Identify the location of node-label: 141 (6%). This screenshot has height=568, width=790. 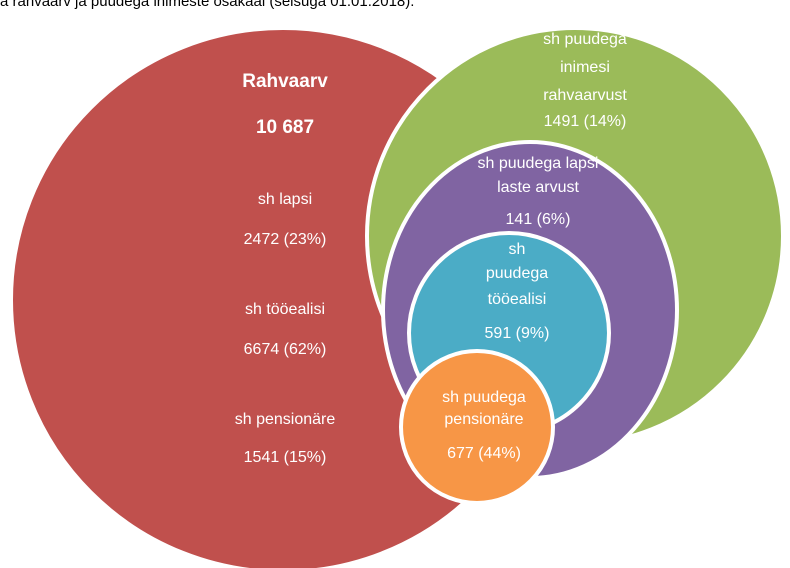
(538, 219).